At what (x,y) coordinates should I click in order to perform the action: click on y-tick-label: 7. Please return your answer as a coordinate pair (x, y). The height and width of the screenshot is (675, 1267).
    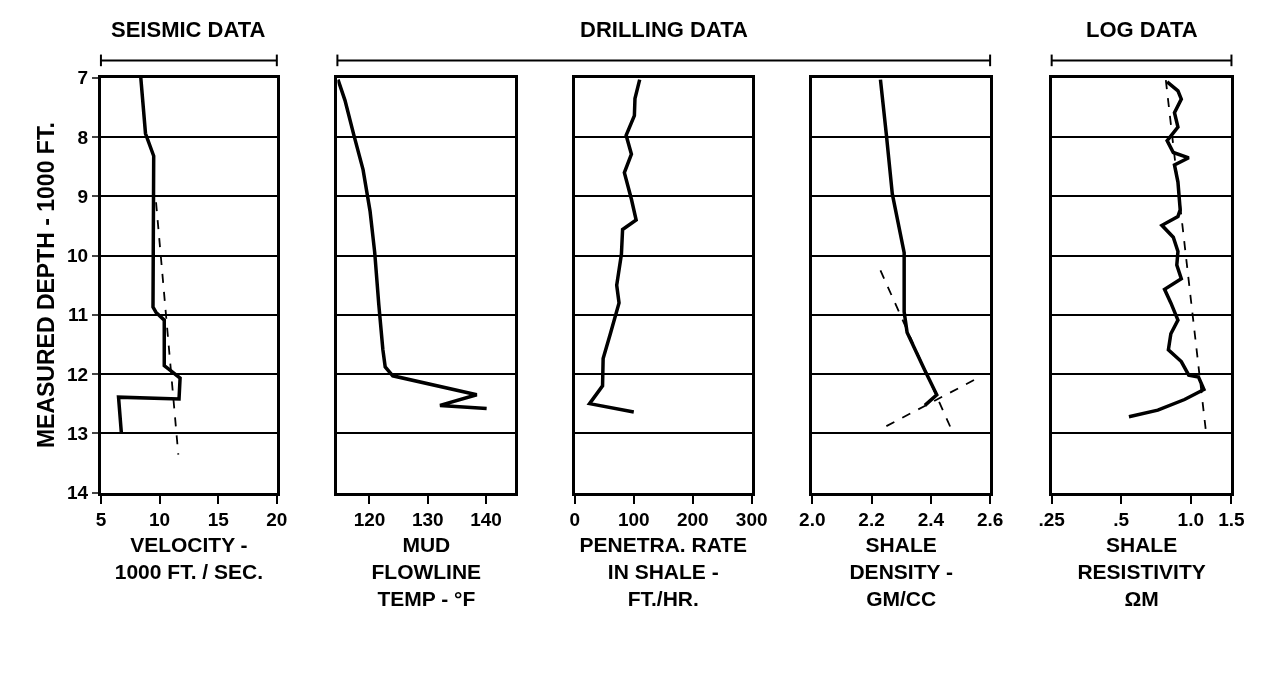
    Looking at the image, I should click on (83, 78).